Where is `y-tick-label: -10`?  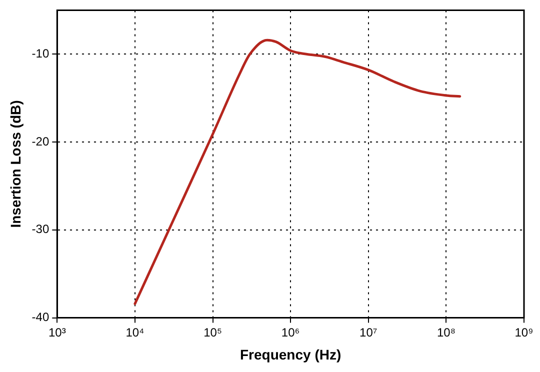 y-tick-label: -10 is located at coordinates (41, 53).